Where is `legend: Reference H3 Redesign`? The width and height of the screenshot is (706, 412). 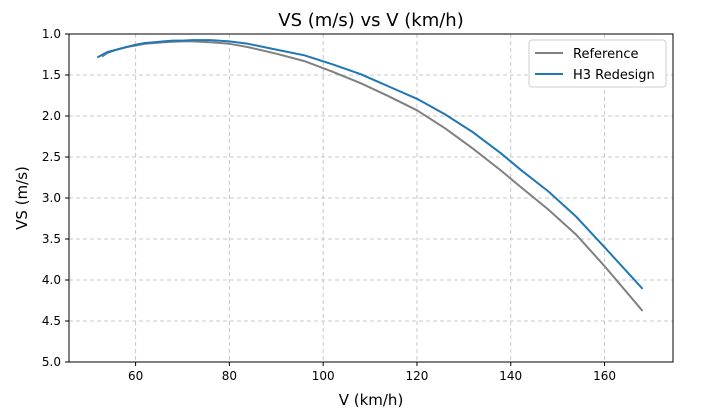
legend: Reference H3 Redesign is located at coordinates (597, 63).